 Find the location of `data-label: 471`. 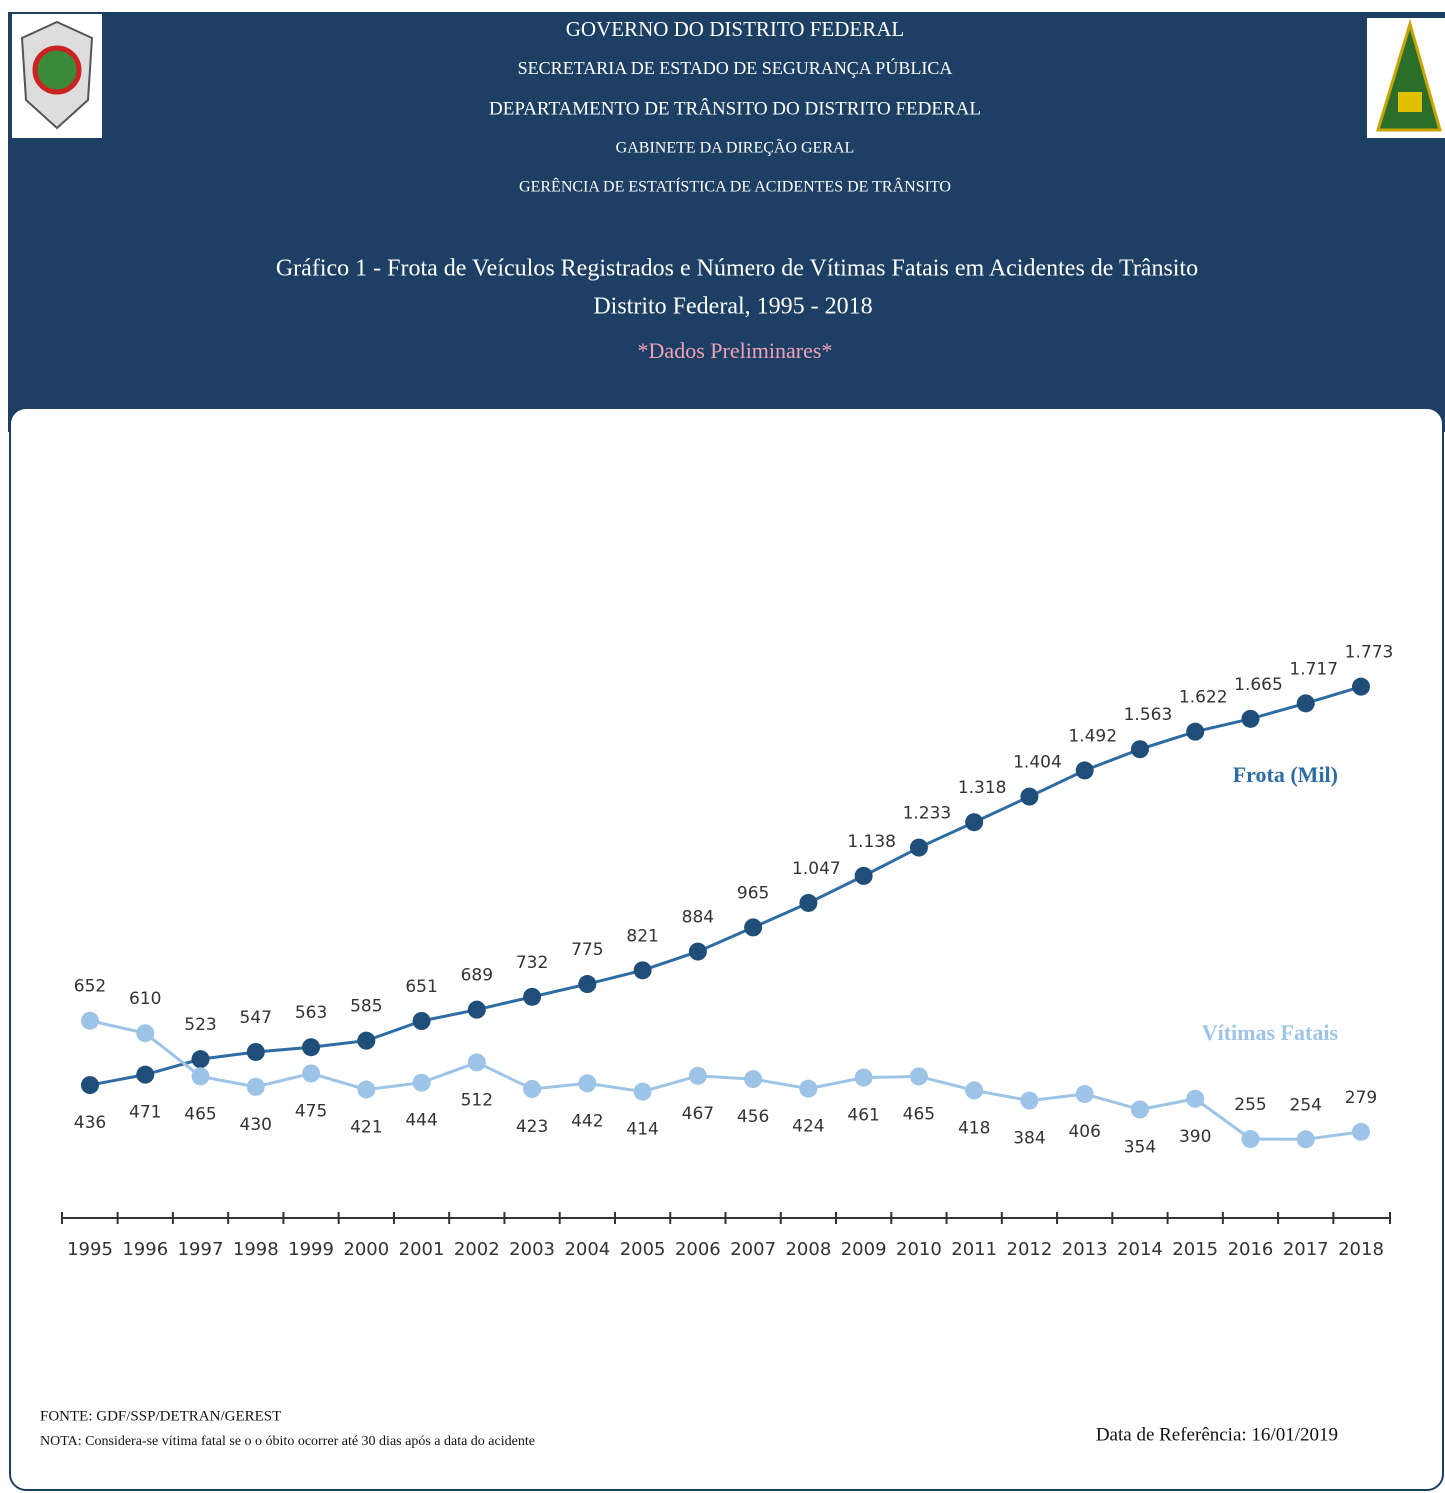

data-label: 471 is located at coordinates (145, 1113).